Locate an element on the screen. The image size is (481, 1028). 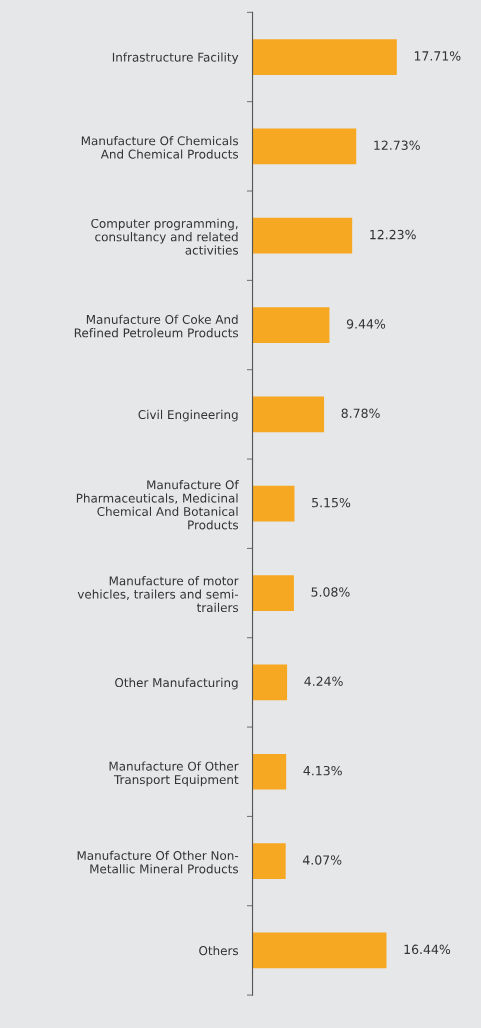
data-label: 4.24% is located at coordinates (323, 681).